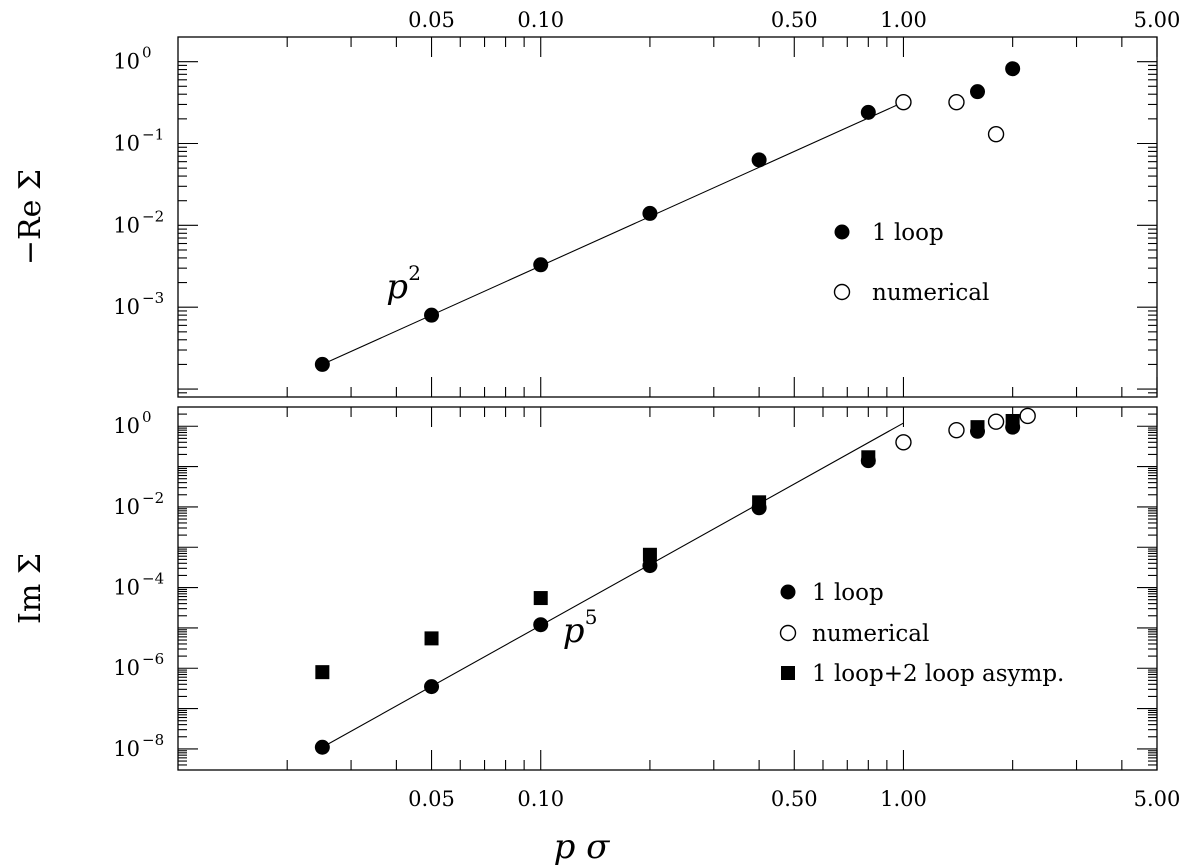 This screenshot has height=866, width=1192. Describe the element at coordinates (153, 134) in the screenshot. I see `top-y-tick-label-exponent: −1` at that location.